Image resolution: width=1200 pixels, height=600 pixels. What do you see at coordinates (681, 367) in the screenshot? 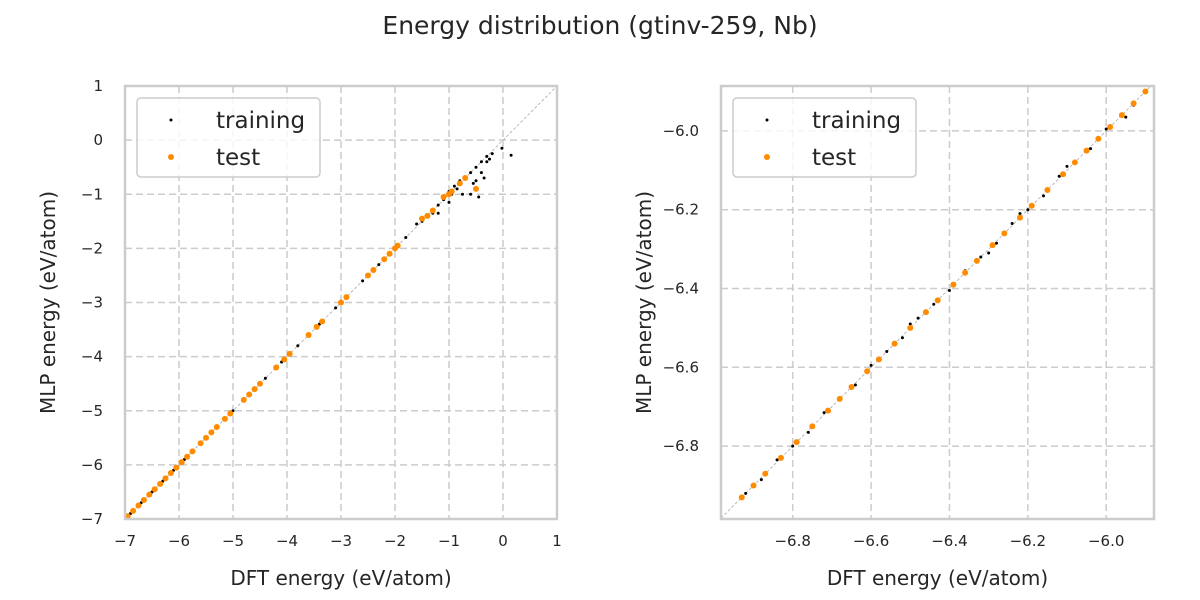
I see `y-tick-label: −6.6` at bounding box center [681, 367].